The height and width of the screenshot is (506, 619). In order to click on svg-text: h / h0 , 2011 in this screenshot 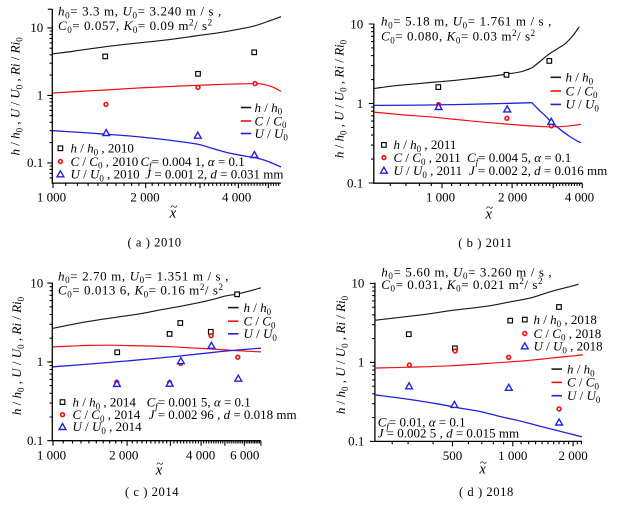, I will do `click(425, 145)`.